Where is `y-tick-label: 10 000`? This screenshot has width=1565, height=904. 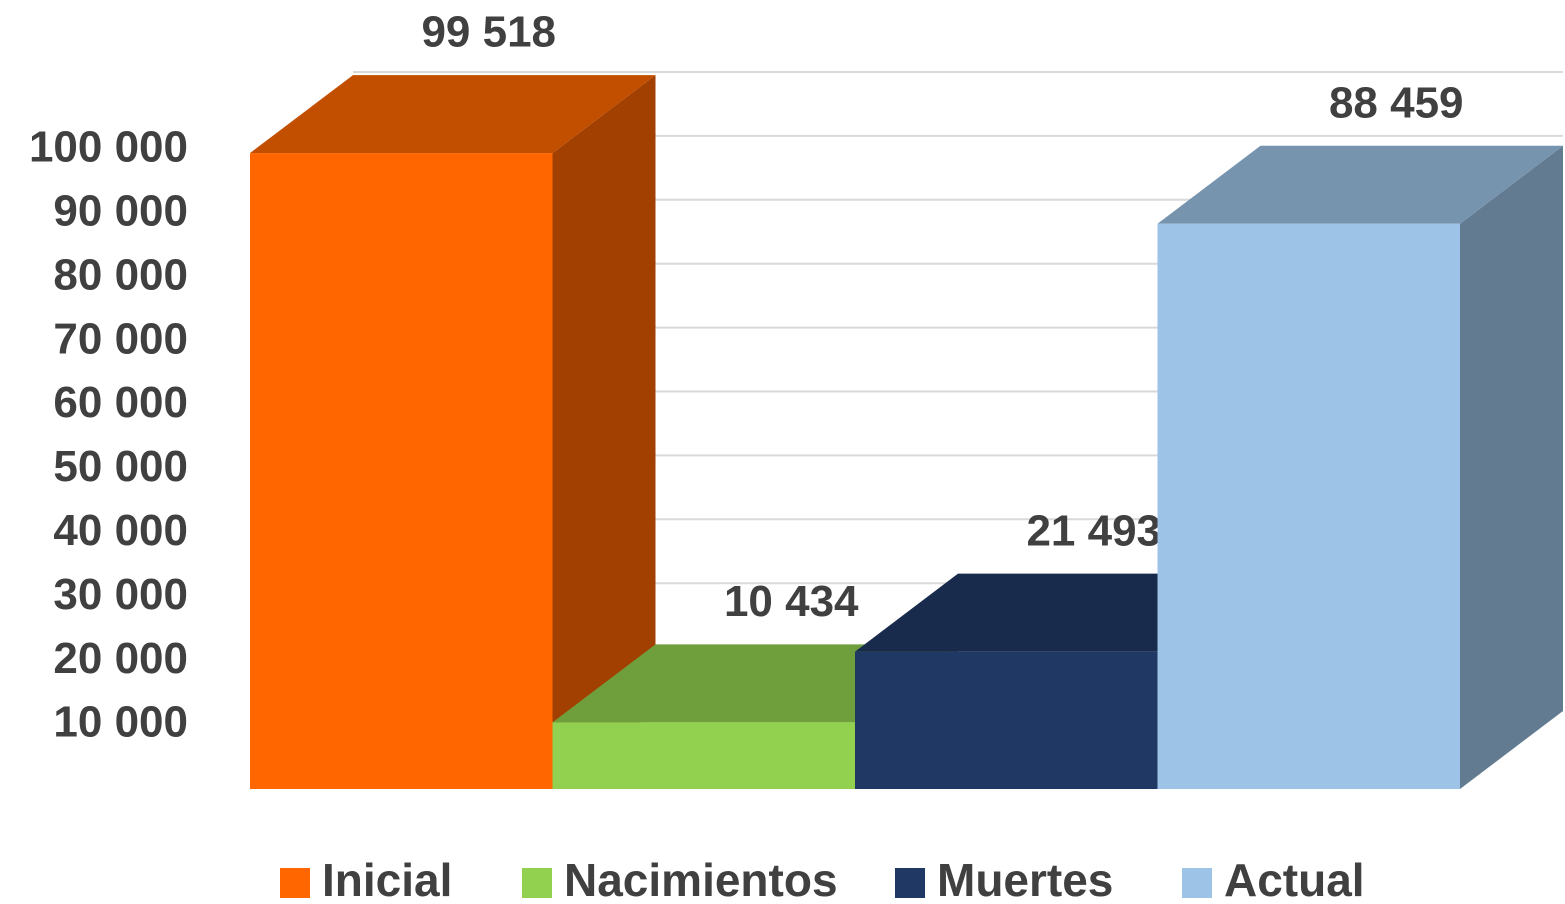
y-tick-label: 10 000 is located at coordinates (120, 722).